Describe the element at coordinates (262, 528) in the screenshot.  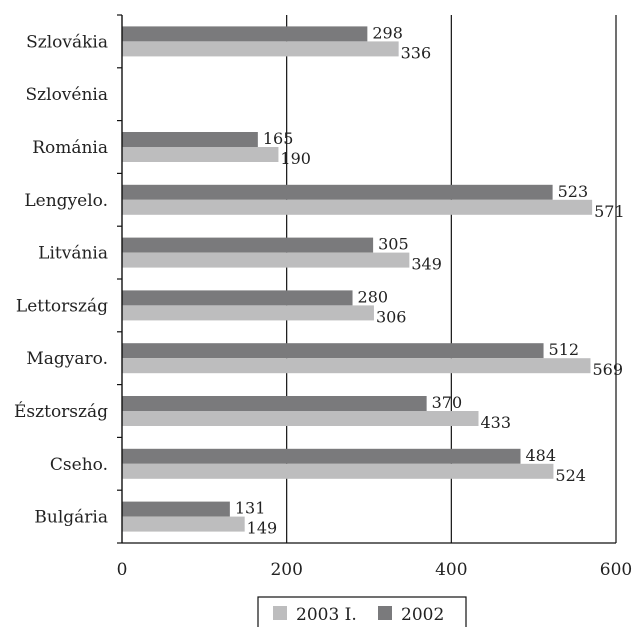
I see `data-label-2003: 149` at that location.